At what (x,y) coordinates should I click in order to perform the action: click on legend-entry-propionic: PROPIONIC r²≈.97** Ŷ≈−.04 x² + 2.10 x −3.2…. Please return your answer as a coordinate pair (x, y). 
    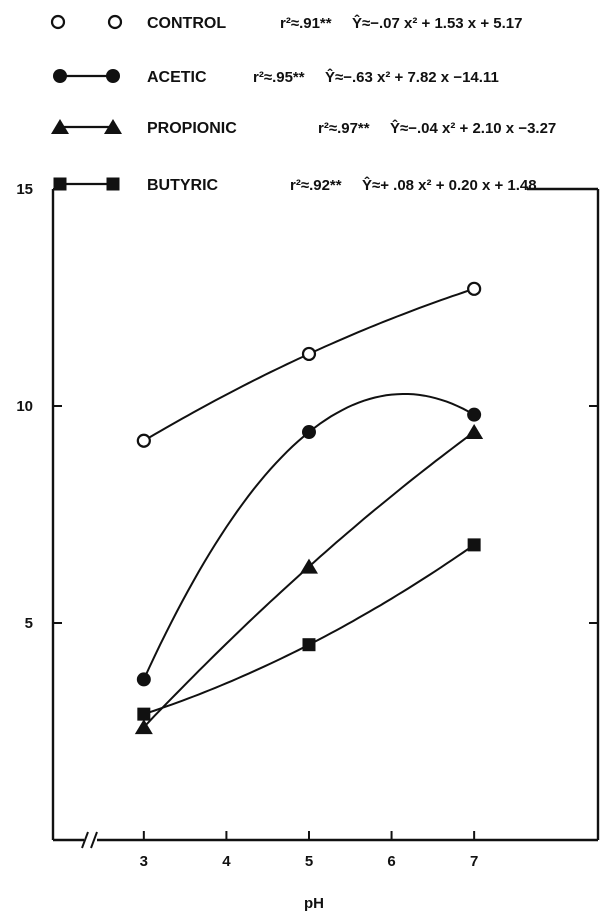
    Looking at the image, I should click on (303, 128).